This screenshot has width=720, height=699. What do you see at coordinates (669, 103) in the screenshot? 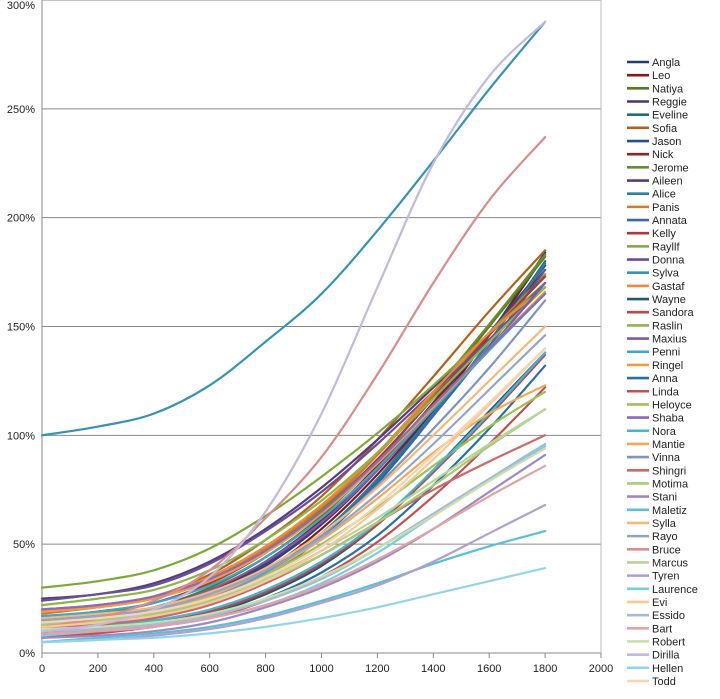
I see `legend-label: Reggie` at bounding box center [669, 103].